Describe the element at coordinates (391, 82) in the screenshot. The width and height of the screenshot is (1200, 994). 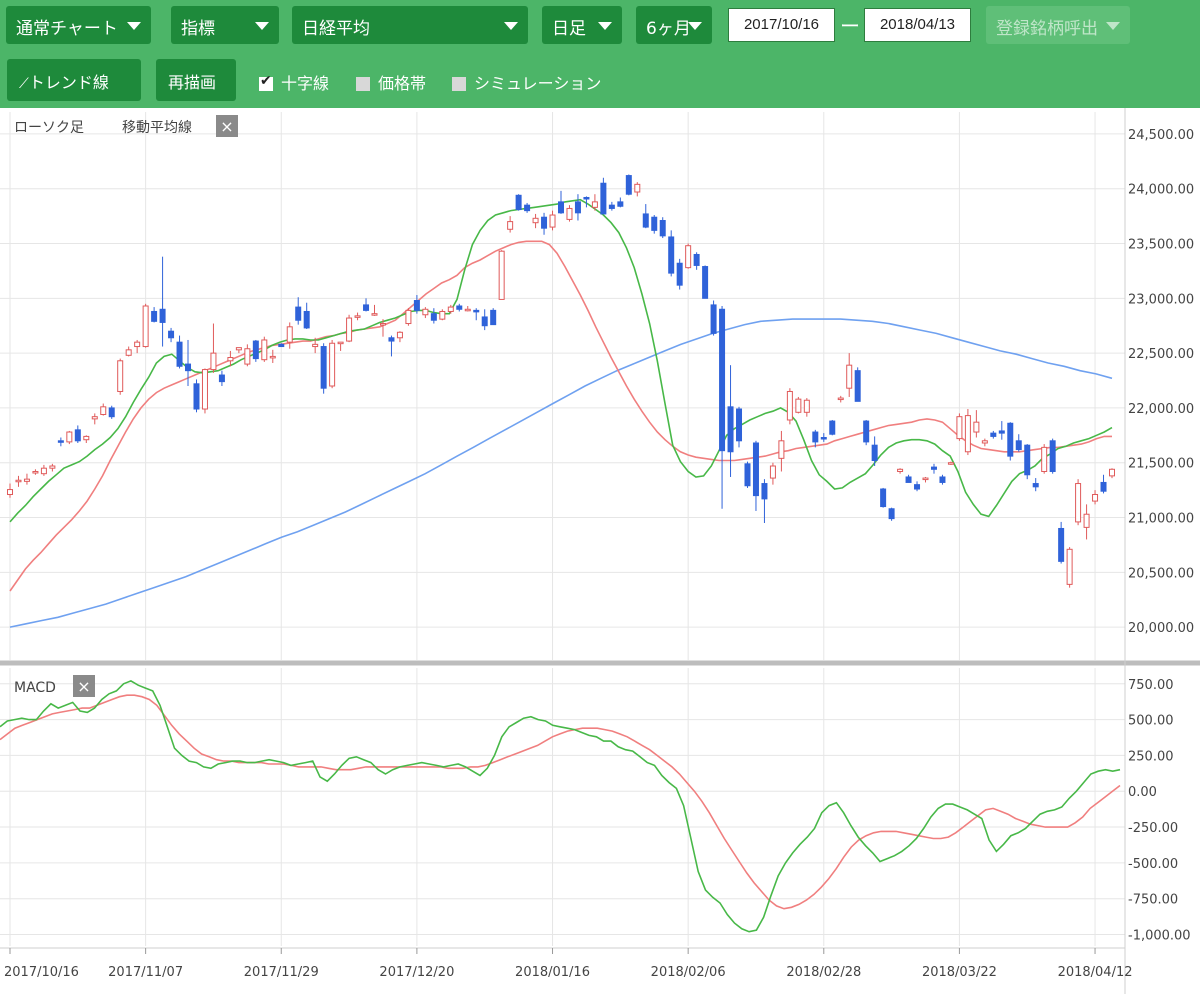
I see `price-band-toggle: 価格帯` at that location.